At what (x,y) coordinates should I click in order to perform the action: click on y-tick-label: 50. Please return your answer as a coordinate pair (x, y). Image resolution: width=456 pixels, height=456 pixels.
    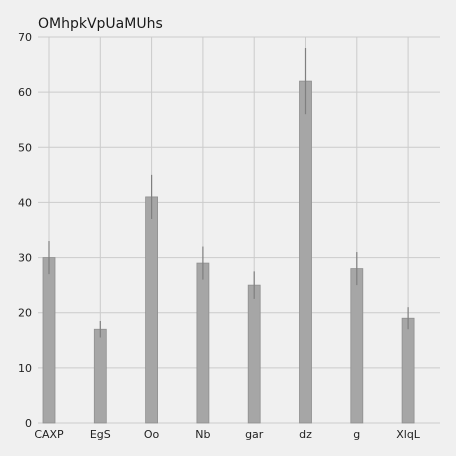
    Looking at the image, I should click on (25, 147).